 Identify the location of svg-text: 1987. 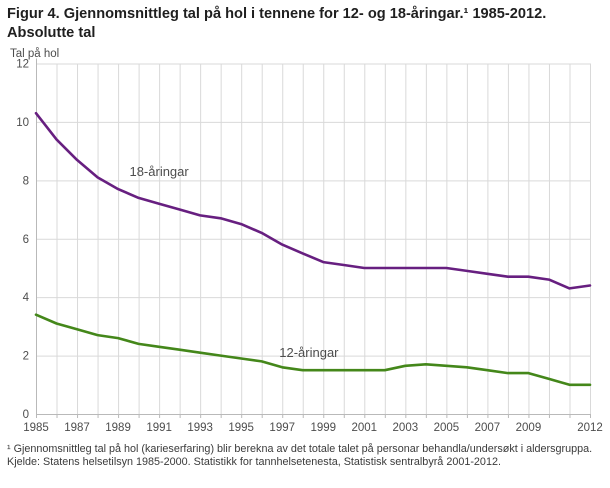
(77, 428).